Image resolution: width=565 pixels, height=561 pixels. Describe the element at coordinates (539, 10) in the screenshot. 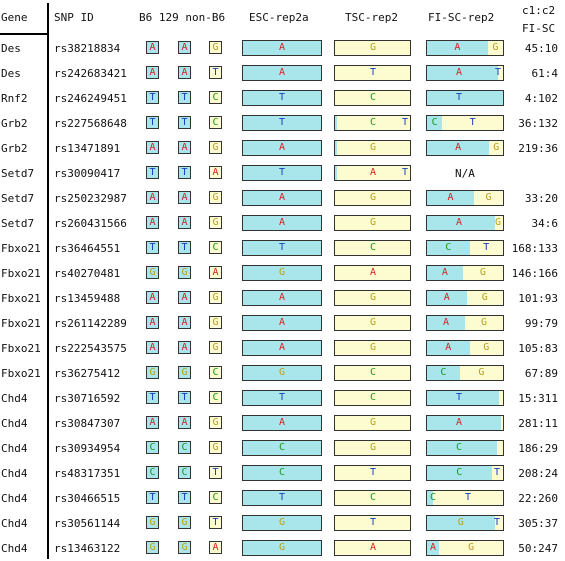

I see `header-ratio: c1:c2` at that location.